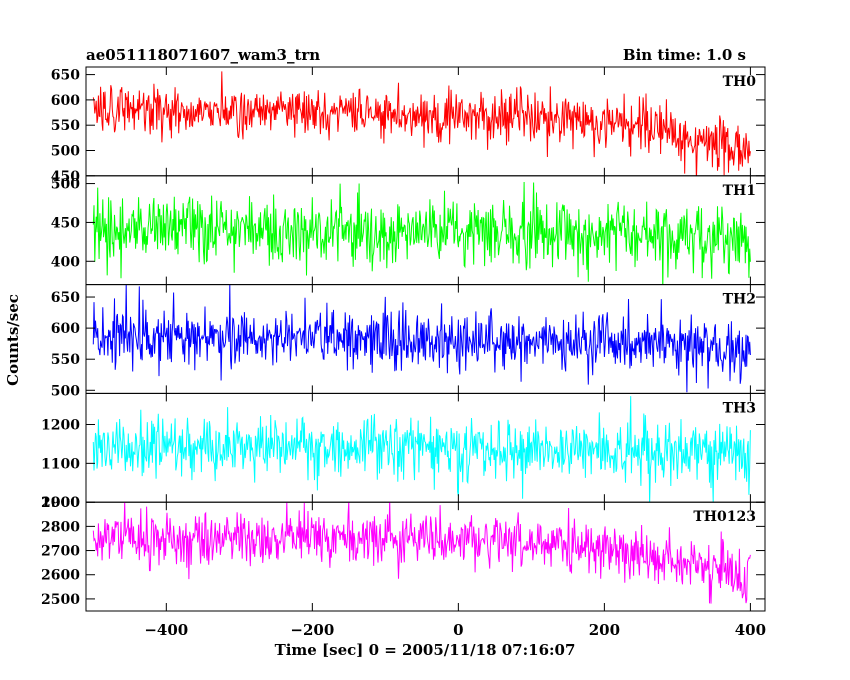 The image size is (850, 680). What do you see at coordinates (421, 553) in the screenshot?
I see `series-line-th0123` at bounding box center [421, 553].